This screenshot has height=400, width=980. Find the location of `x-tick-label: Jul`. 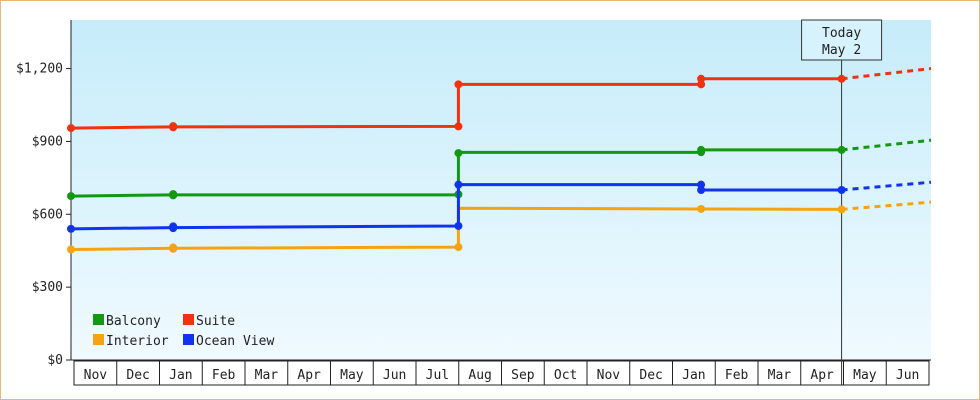

x-tick-label: Jul is located at coordinates (437, 375).